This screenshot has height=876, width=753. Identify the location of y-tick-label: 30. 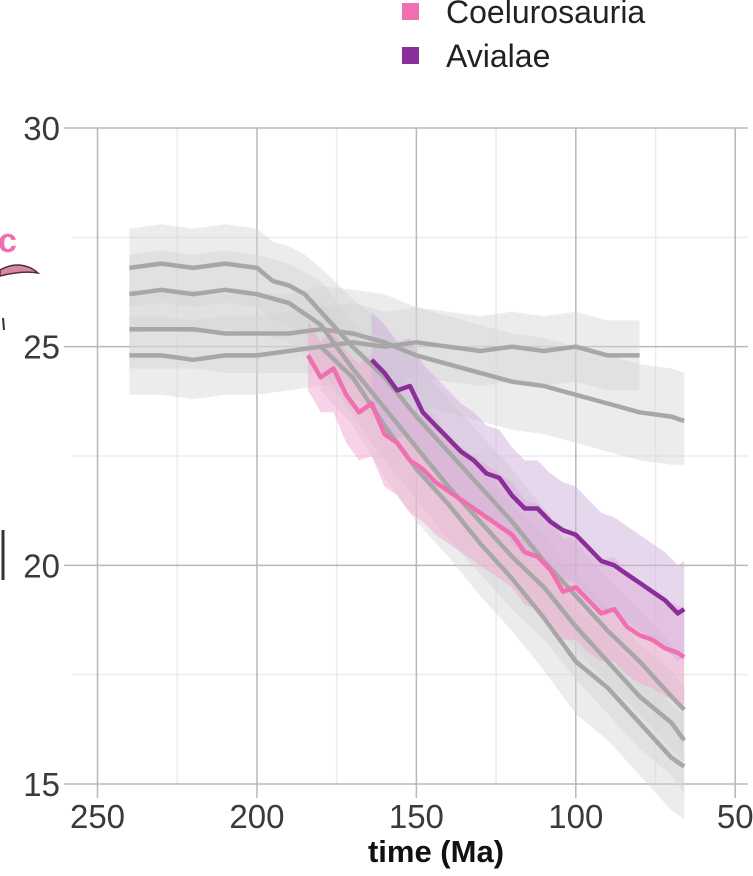
(41, 128).